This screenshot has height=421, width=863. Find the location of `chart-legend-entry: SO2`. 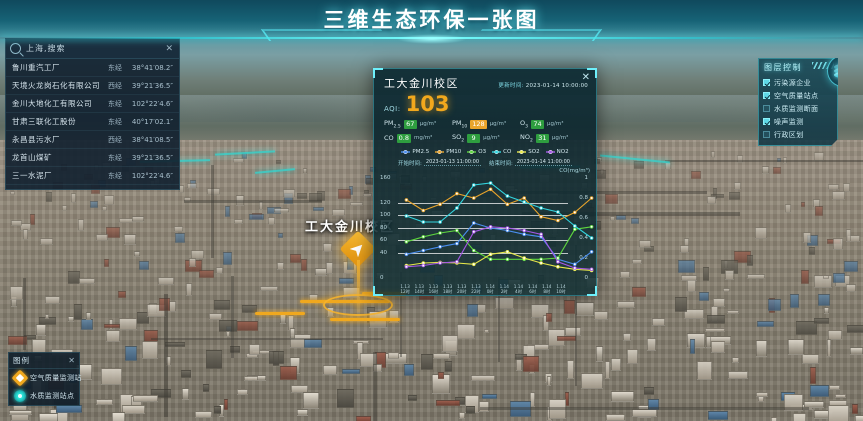

chart-legend-entry: SO2 is located at coordinates (528, 152).